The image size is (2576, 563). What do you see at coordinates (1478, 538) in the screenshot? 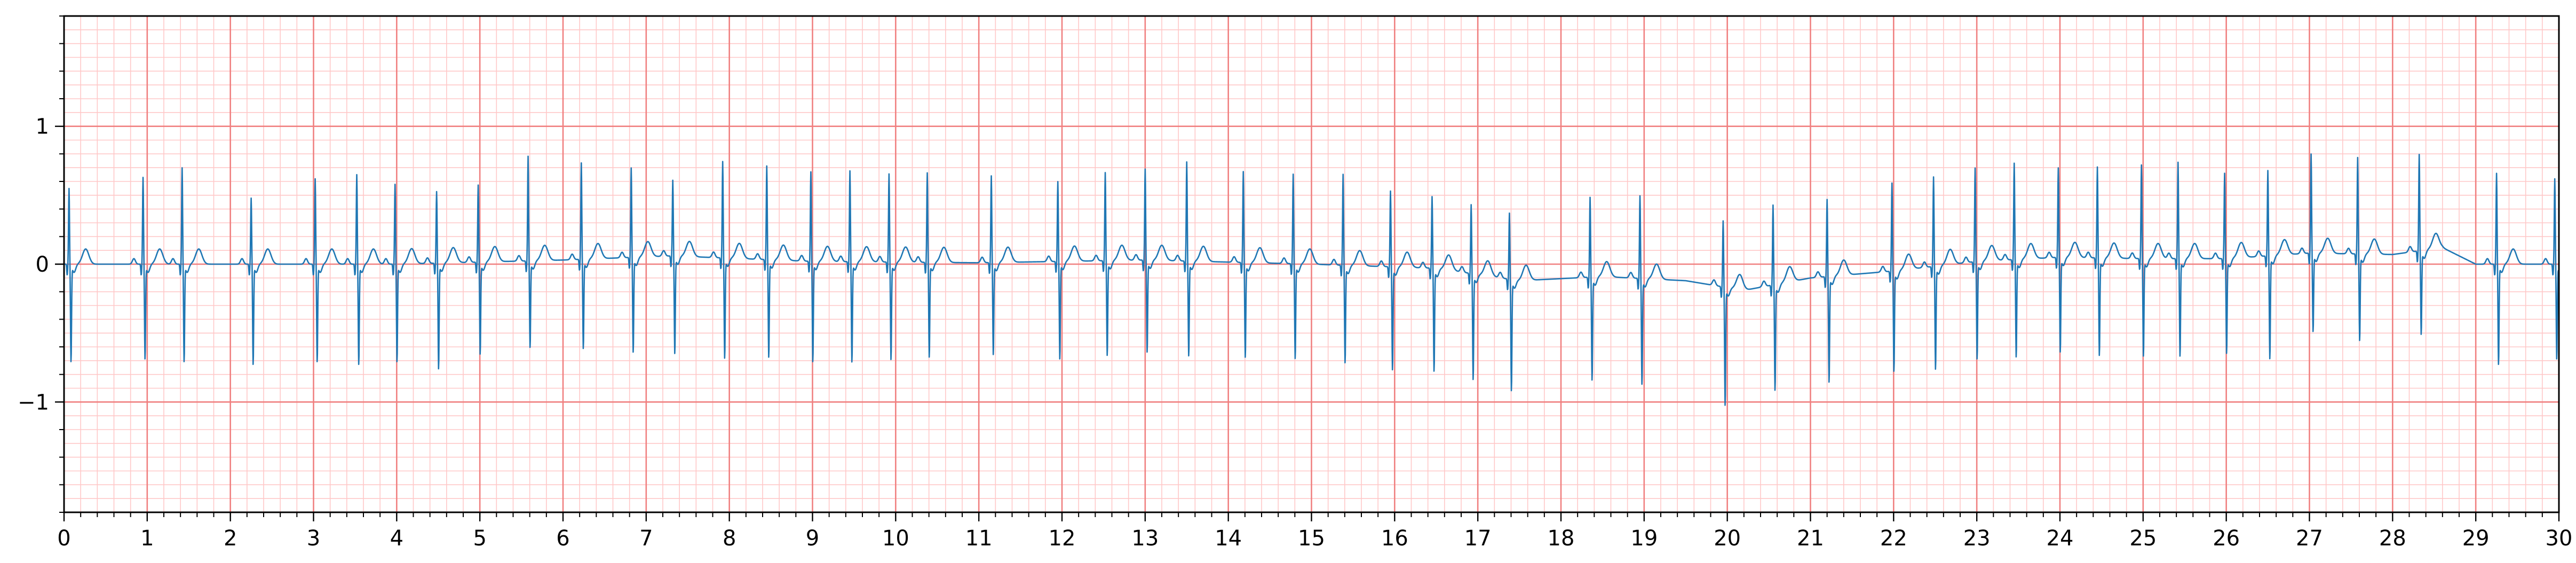
I see `x-tick-label: 17` at bounding box center [1478, 538].